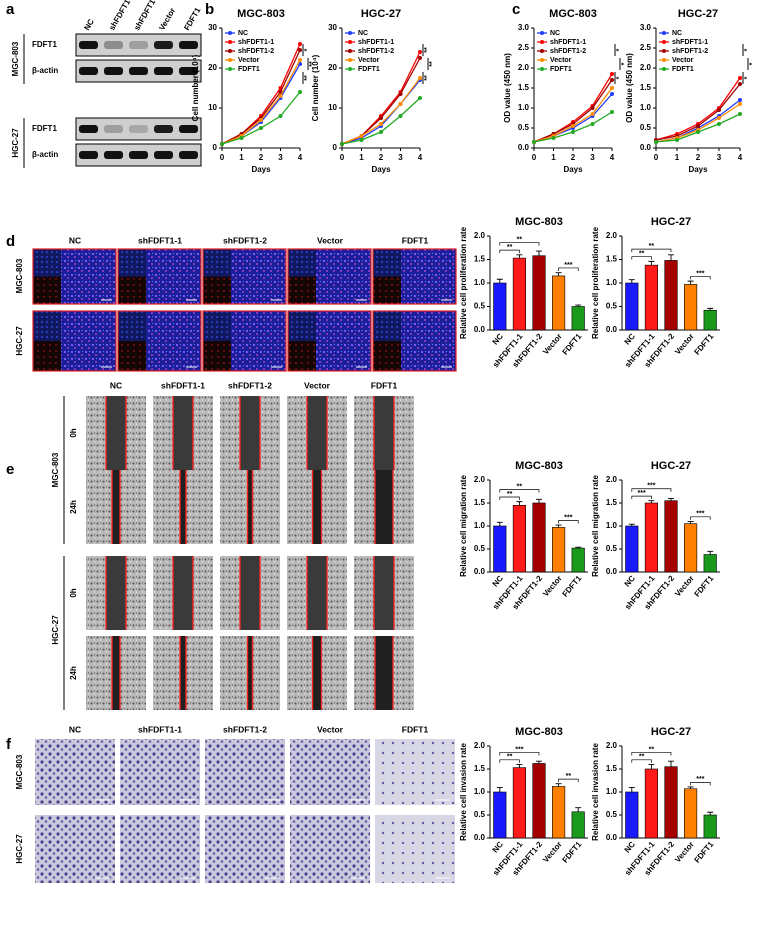  I want to click on chart-title: HGC-27, so click(381, 14).